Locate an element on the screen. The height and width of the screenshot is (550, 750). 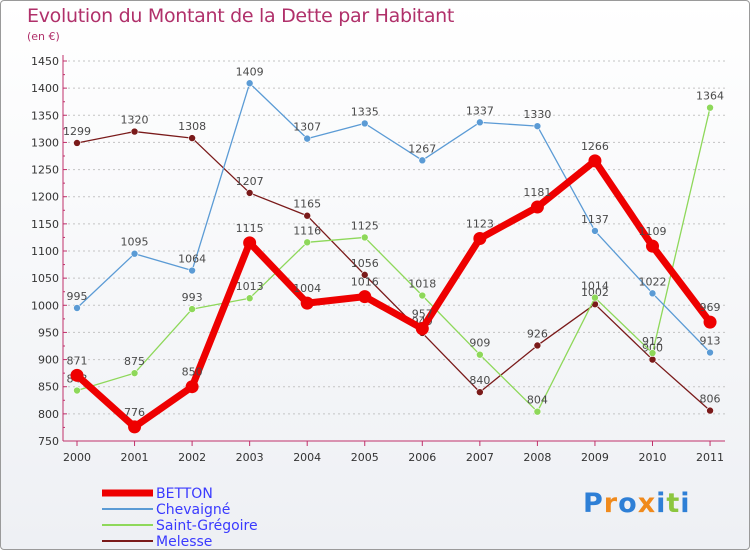
legend-label: Saint-Grégoire is located at coordinates (207, 526).